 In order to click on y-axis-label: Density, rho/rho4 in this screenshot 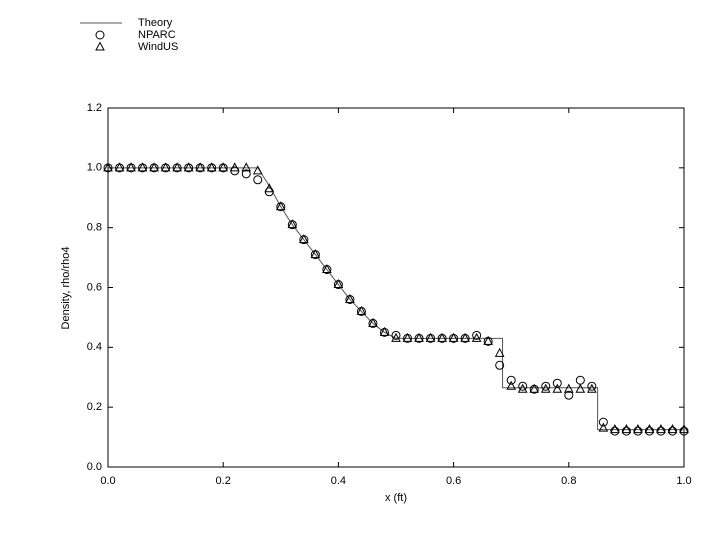, I will do `click(66, 288)`.